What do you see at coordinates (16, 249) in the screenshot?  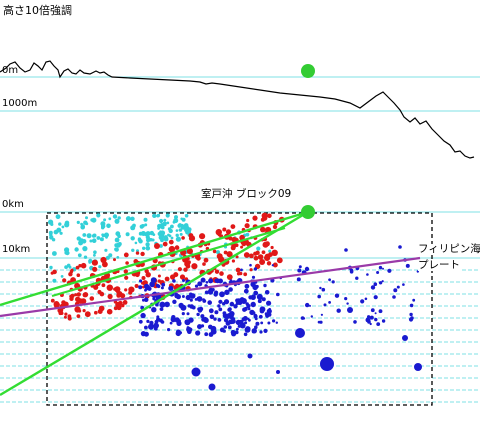 I see `depth-label-10km: 10km` at bounding box center [16, 249].